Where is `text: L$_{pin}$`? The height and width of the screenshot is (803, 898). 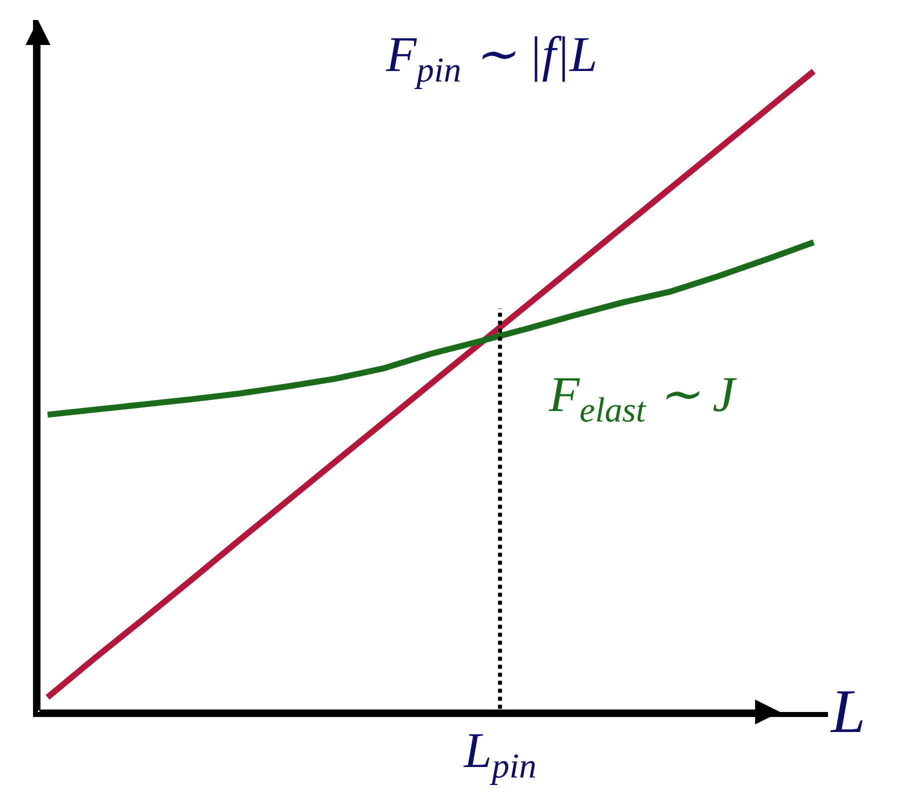
text: L$_{pin}$ is located at coordinates (500, 754).